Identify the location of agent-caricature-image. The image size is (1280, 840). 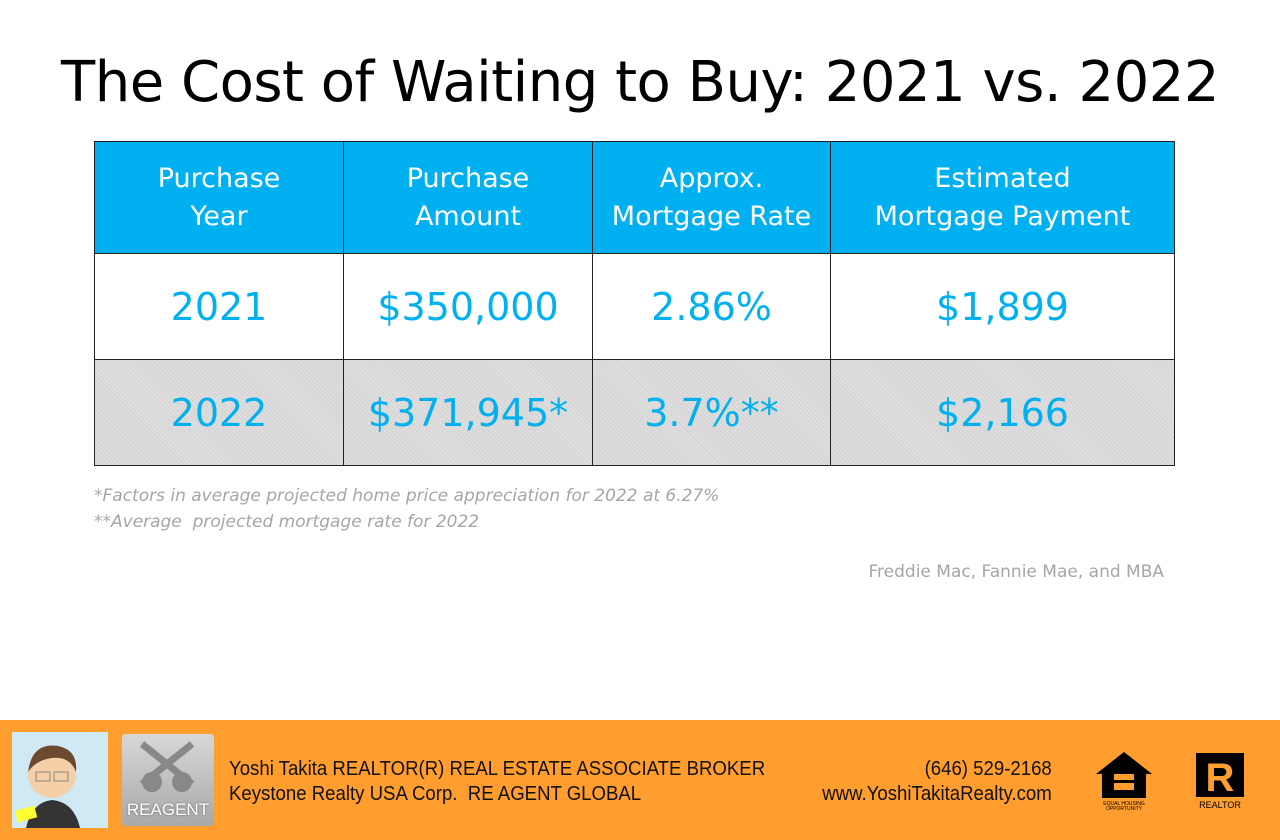
(60, 780).